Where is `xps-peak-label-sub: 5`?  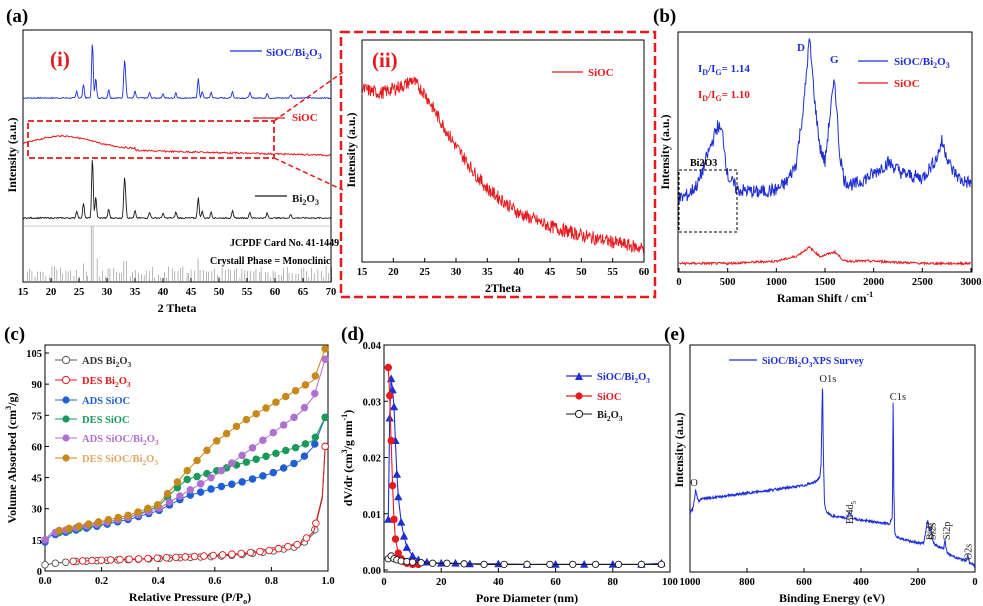 xps-peak-label-sub: 5 is located at coordinates (854, 503).